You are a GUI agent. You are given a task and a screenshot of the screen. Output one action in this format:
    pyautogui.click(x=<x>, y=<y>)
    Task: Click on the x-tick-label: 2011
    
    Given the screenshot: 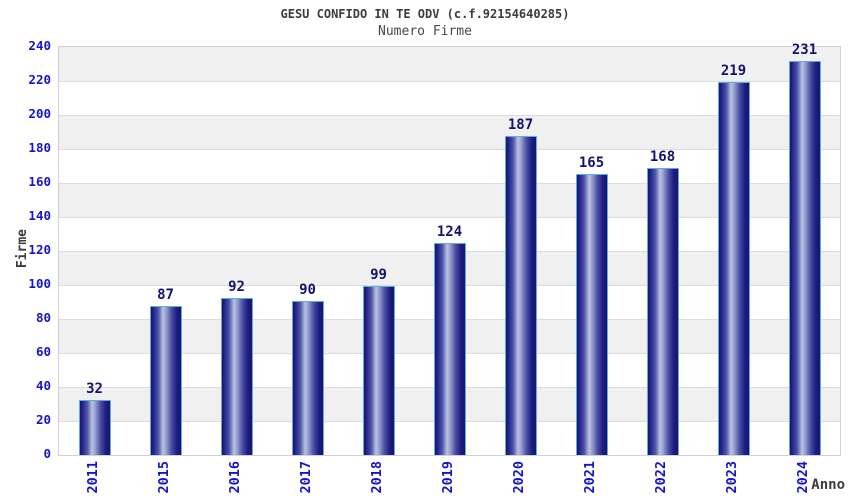 What is the action you would take?
    pyautogui.click(x=92, y=477)
    